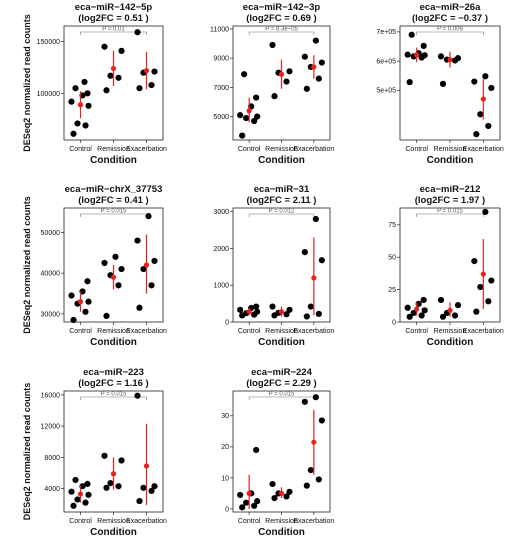 The width and height of the screenshot is (507, 550). I want to click on y-tick-label: 100000, so click(48, 94).